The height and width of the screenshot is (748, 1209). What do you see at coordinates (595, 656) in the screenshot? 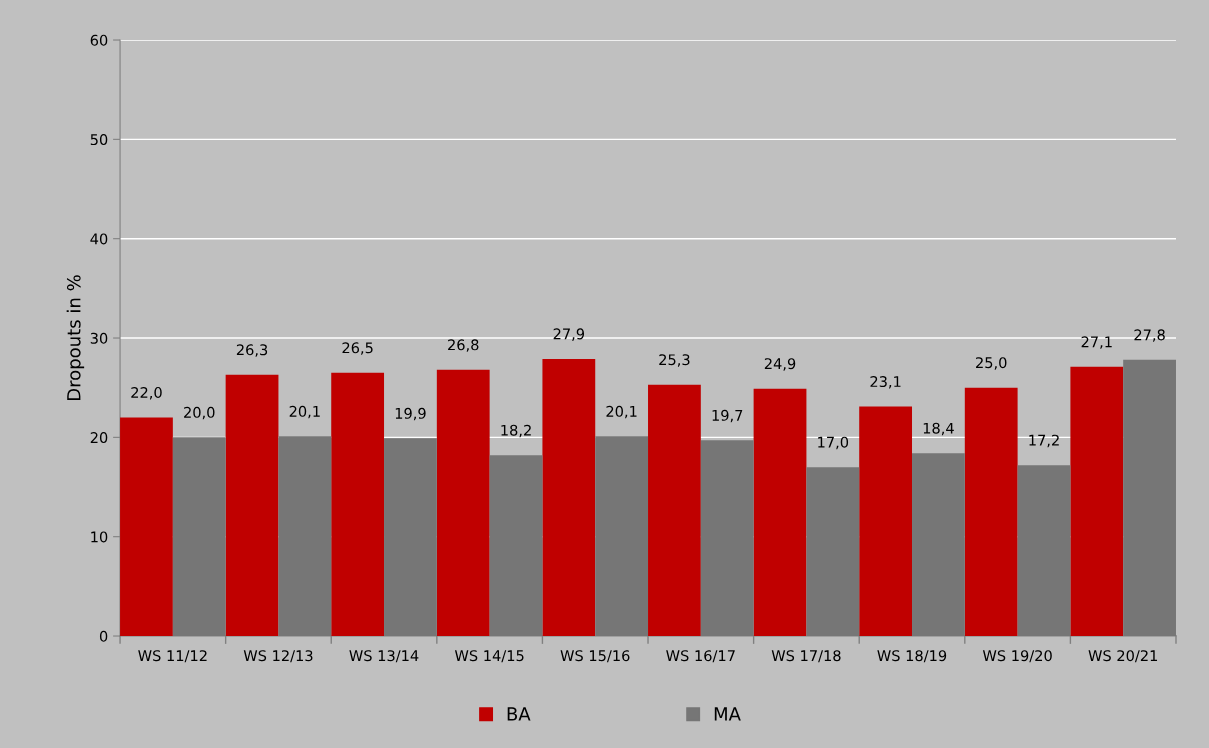
I see `x-tick-label: WS 15/16` at bounding box center [595, 656].